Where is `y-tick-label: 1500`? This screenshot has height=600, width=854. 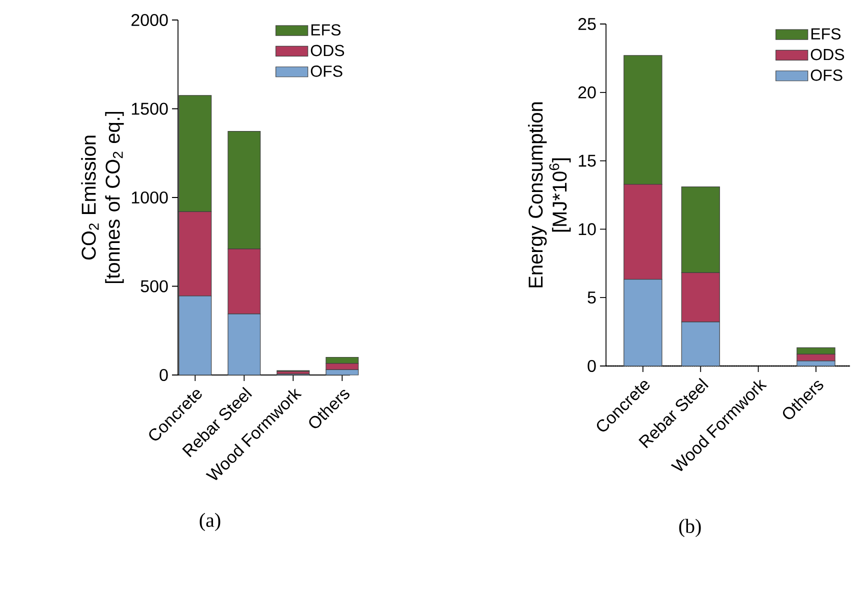 y-tick-label: 1500 is located at coordinates (150, 108).